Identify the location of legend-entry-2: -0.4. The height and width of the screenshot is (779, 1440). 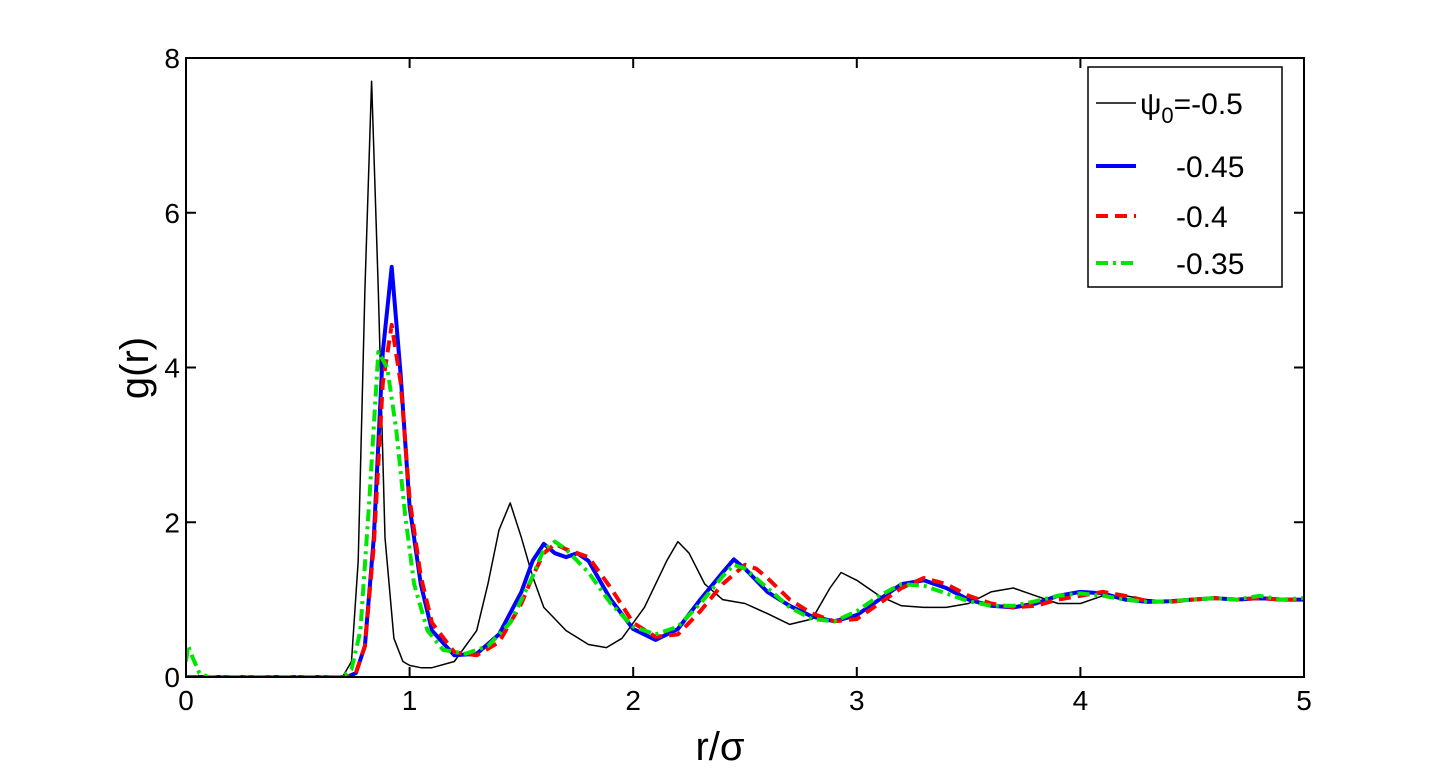
(1202, 217).